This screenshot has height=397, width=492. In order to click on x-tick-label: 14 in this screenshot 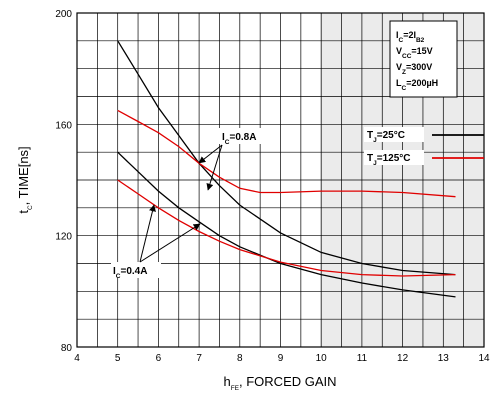, I will do `click(484, 358)`.